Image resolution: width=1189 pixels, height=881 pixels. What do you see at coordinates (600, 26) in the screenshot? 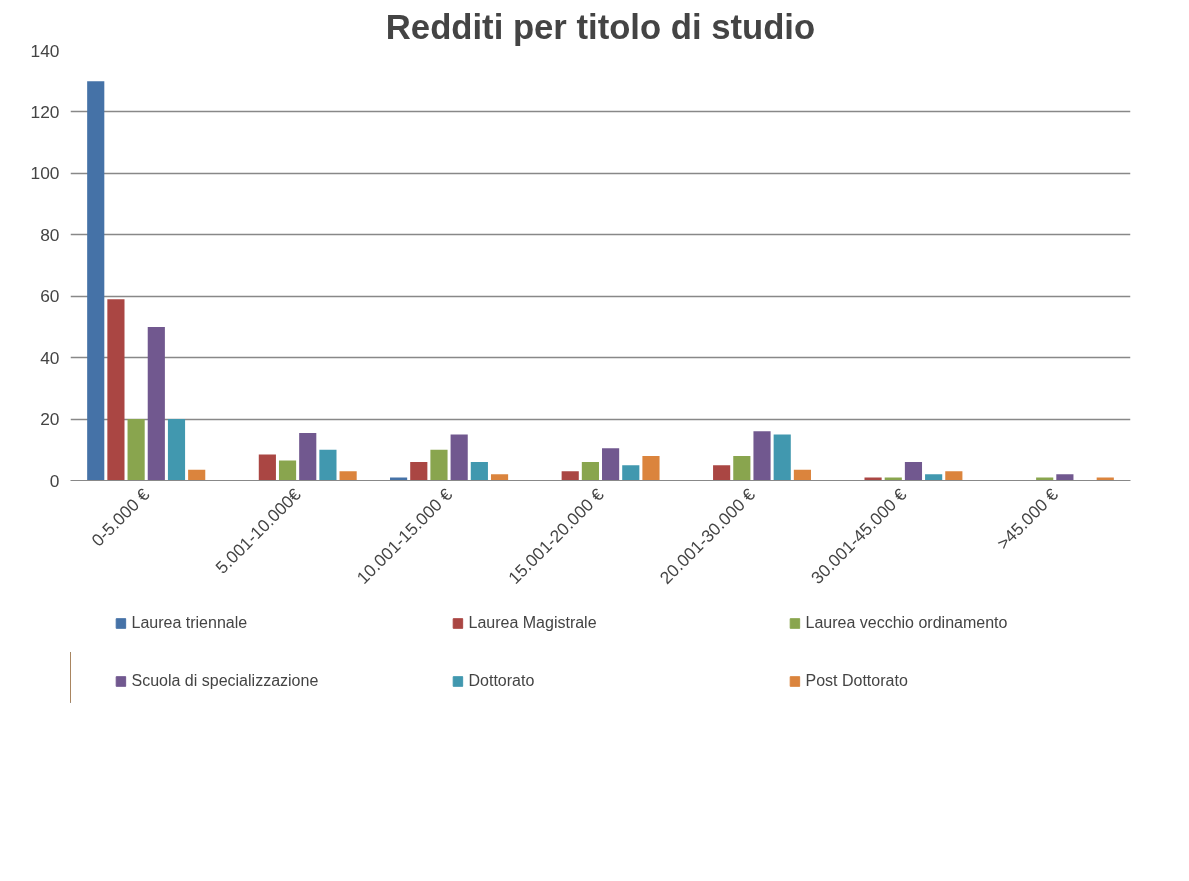
I see `chart-title: Redditi per titolo di studio` at bounding box center [600, 26].